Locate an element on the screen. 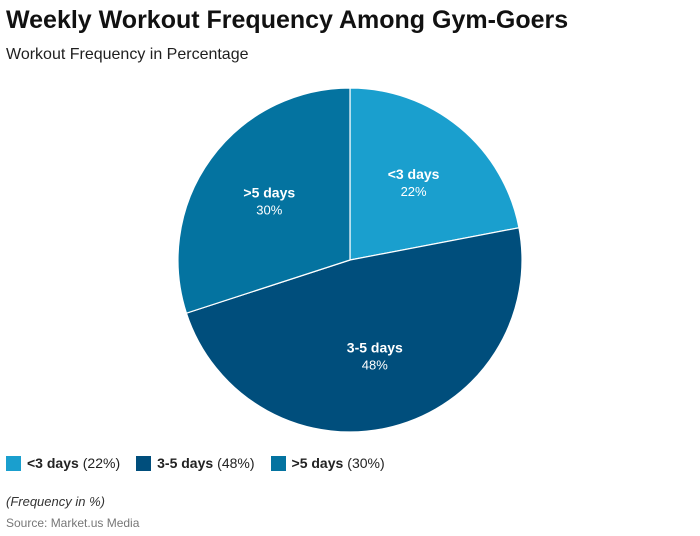 This screenshot has width=700, height=536. chart-subtitle: Workout Frequency in Percentage is located at coordinates (127, 54).